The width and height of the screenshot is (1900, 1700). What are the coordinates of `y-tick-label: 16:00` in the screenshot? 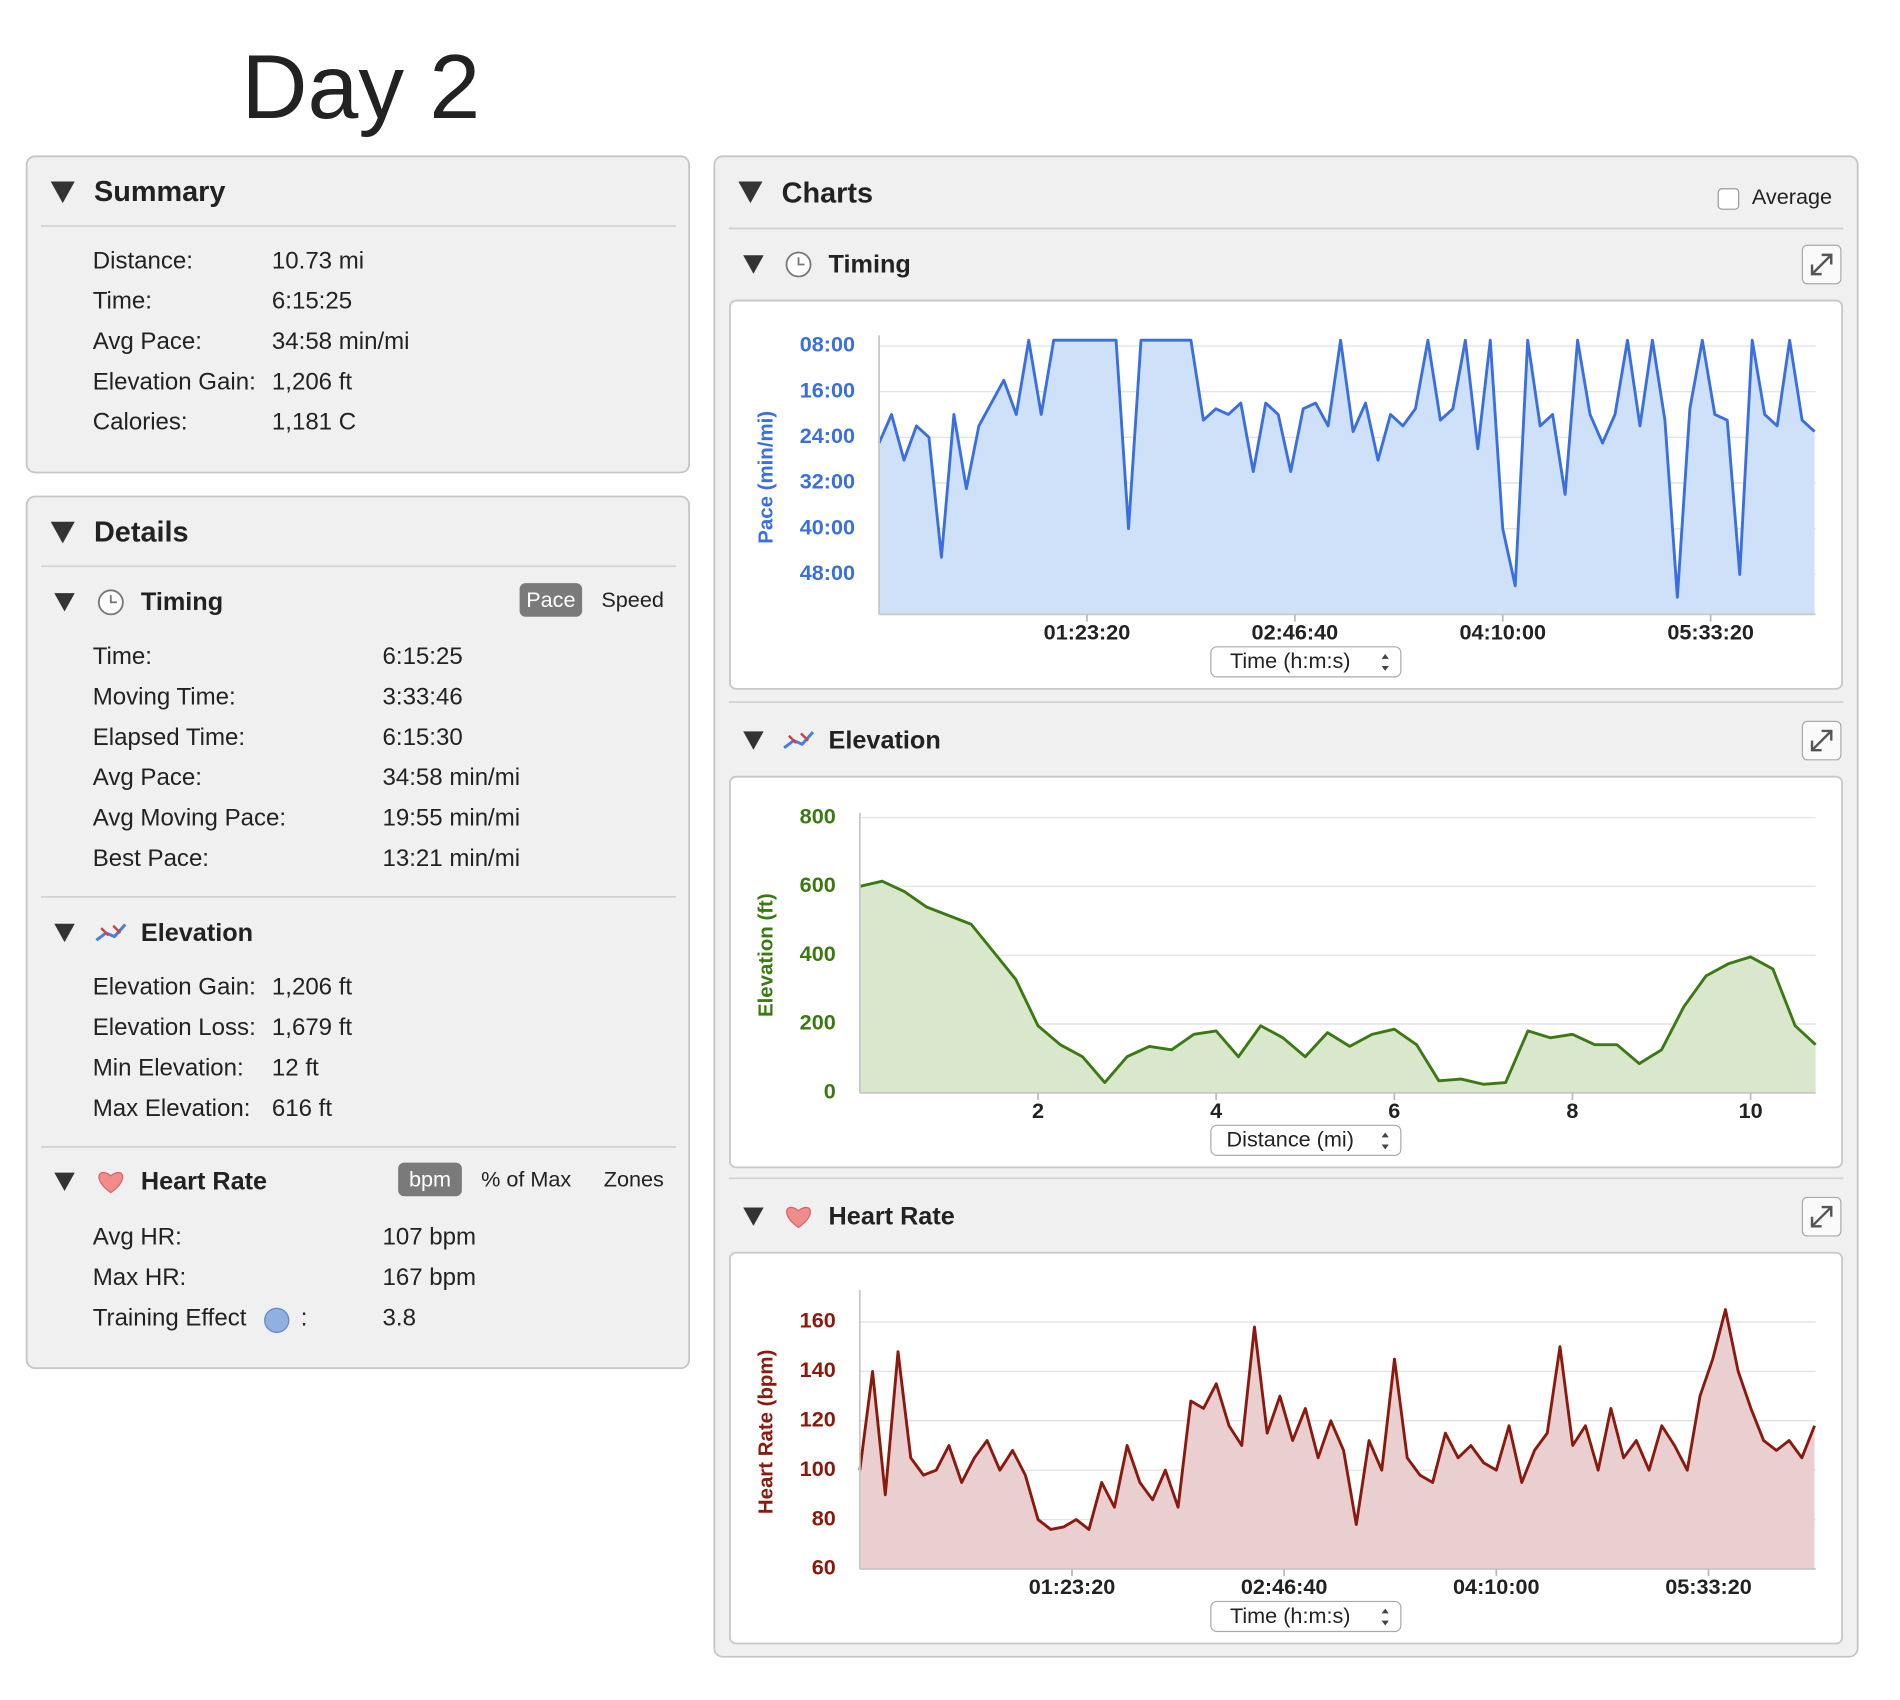 It's located at (827, 389).